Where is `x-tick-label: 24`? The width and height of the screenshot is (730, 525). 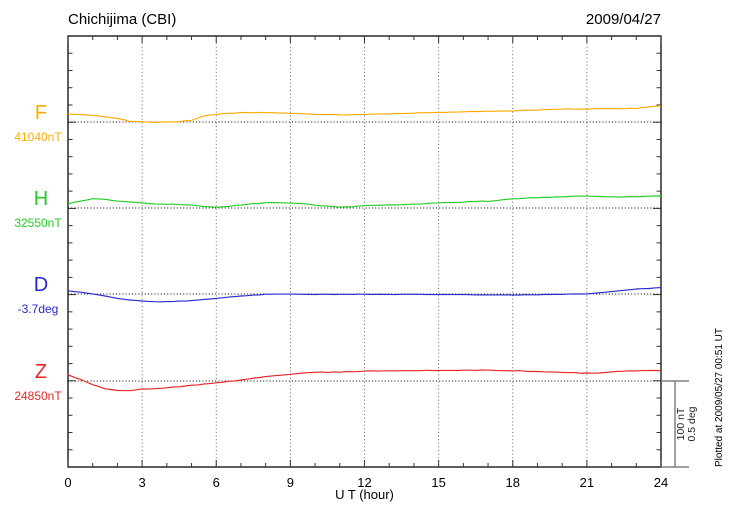 x-tick-label: 24 is located at coordinates (661, 482).